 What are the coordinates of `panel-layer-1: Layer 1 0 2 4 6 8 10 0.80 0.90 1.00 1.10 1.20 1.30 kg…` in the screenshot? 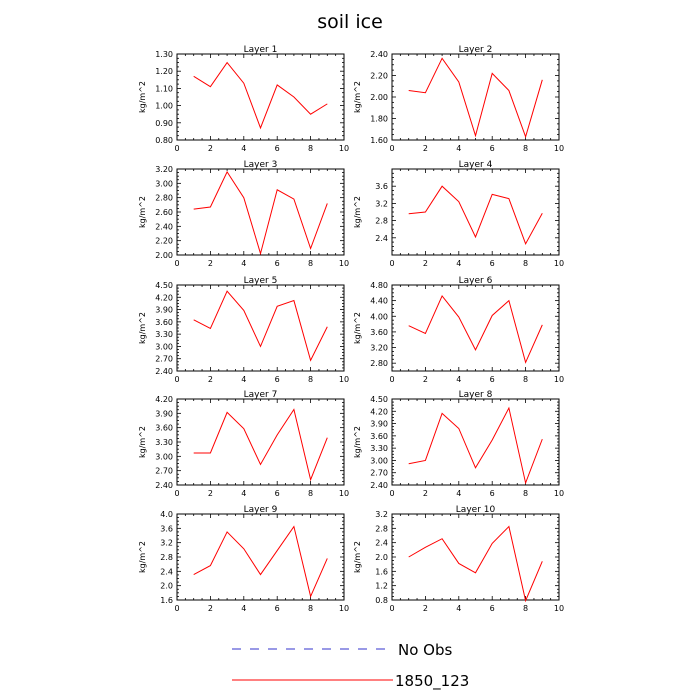 It's located at (243, 99).